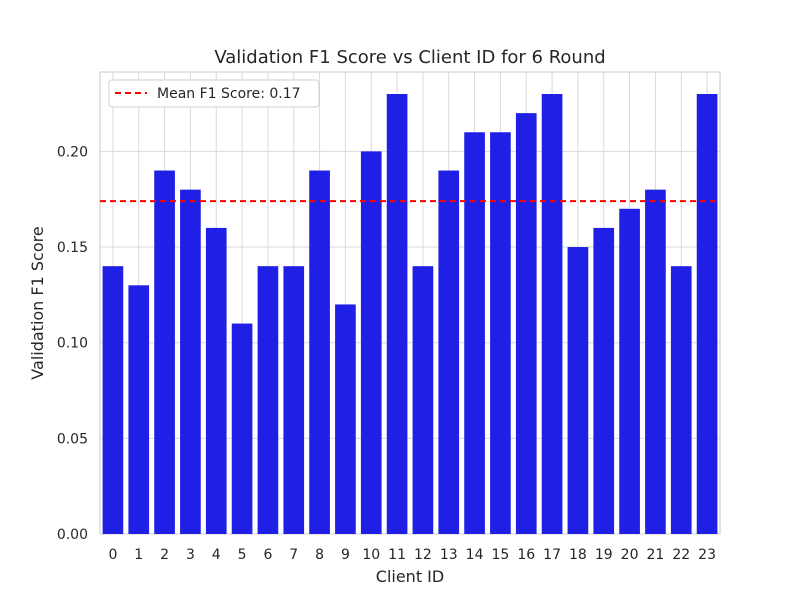 This screenshot has height=600, width=800. What do you see at coordinates (371, 555) in the screenshot?
I see `x-tick-label: 10` at bounding box center [371, 555].